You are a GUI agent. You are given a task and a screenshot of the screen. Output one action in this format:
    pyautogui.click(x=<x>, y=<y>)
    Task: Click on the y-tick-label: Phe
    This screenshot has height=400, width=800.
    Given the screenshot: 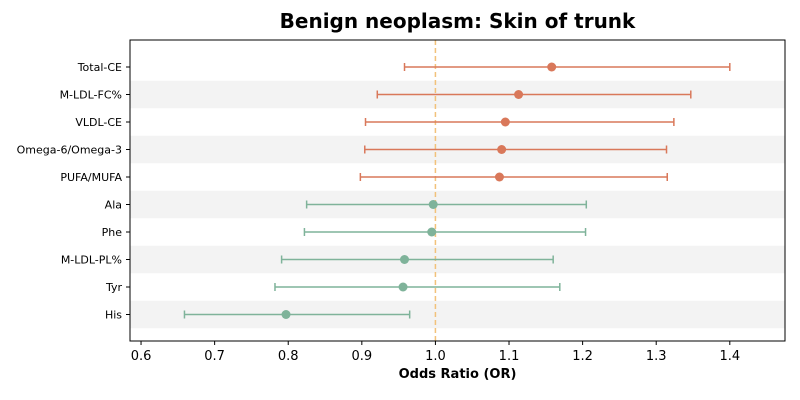 What is the action you would take?
    pyautogui.click(x=112, y=232)
    